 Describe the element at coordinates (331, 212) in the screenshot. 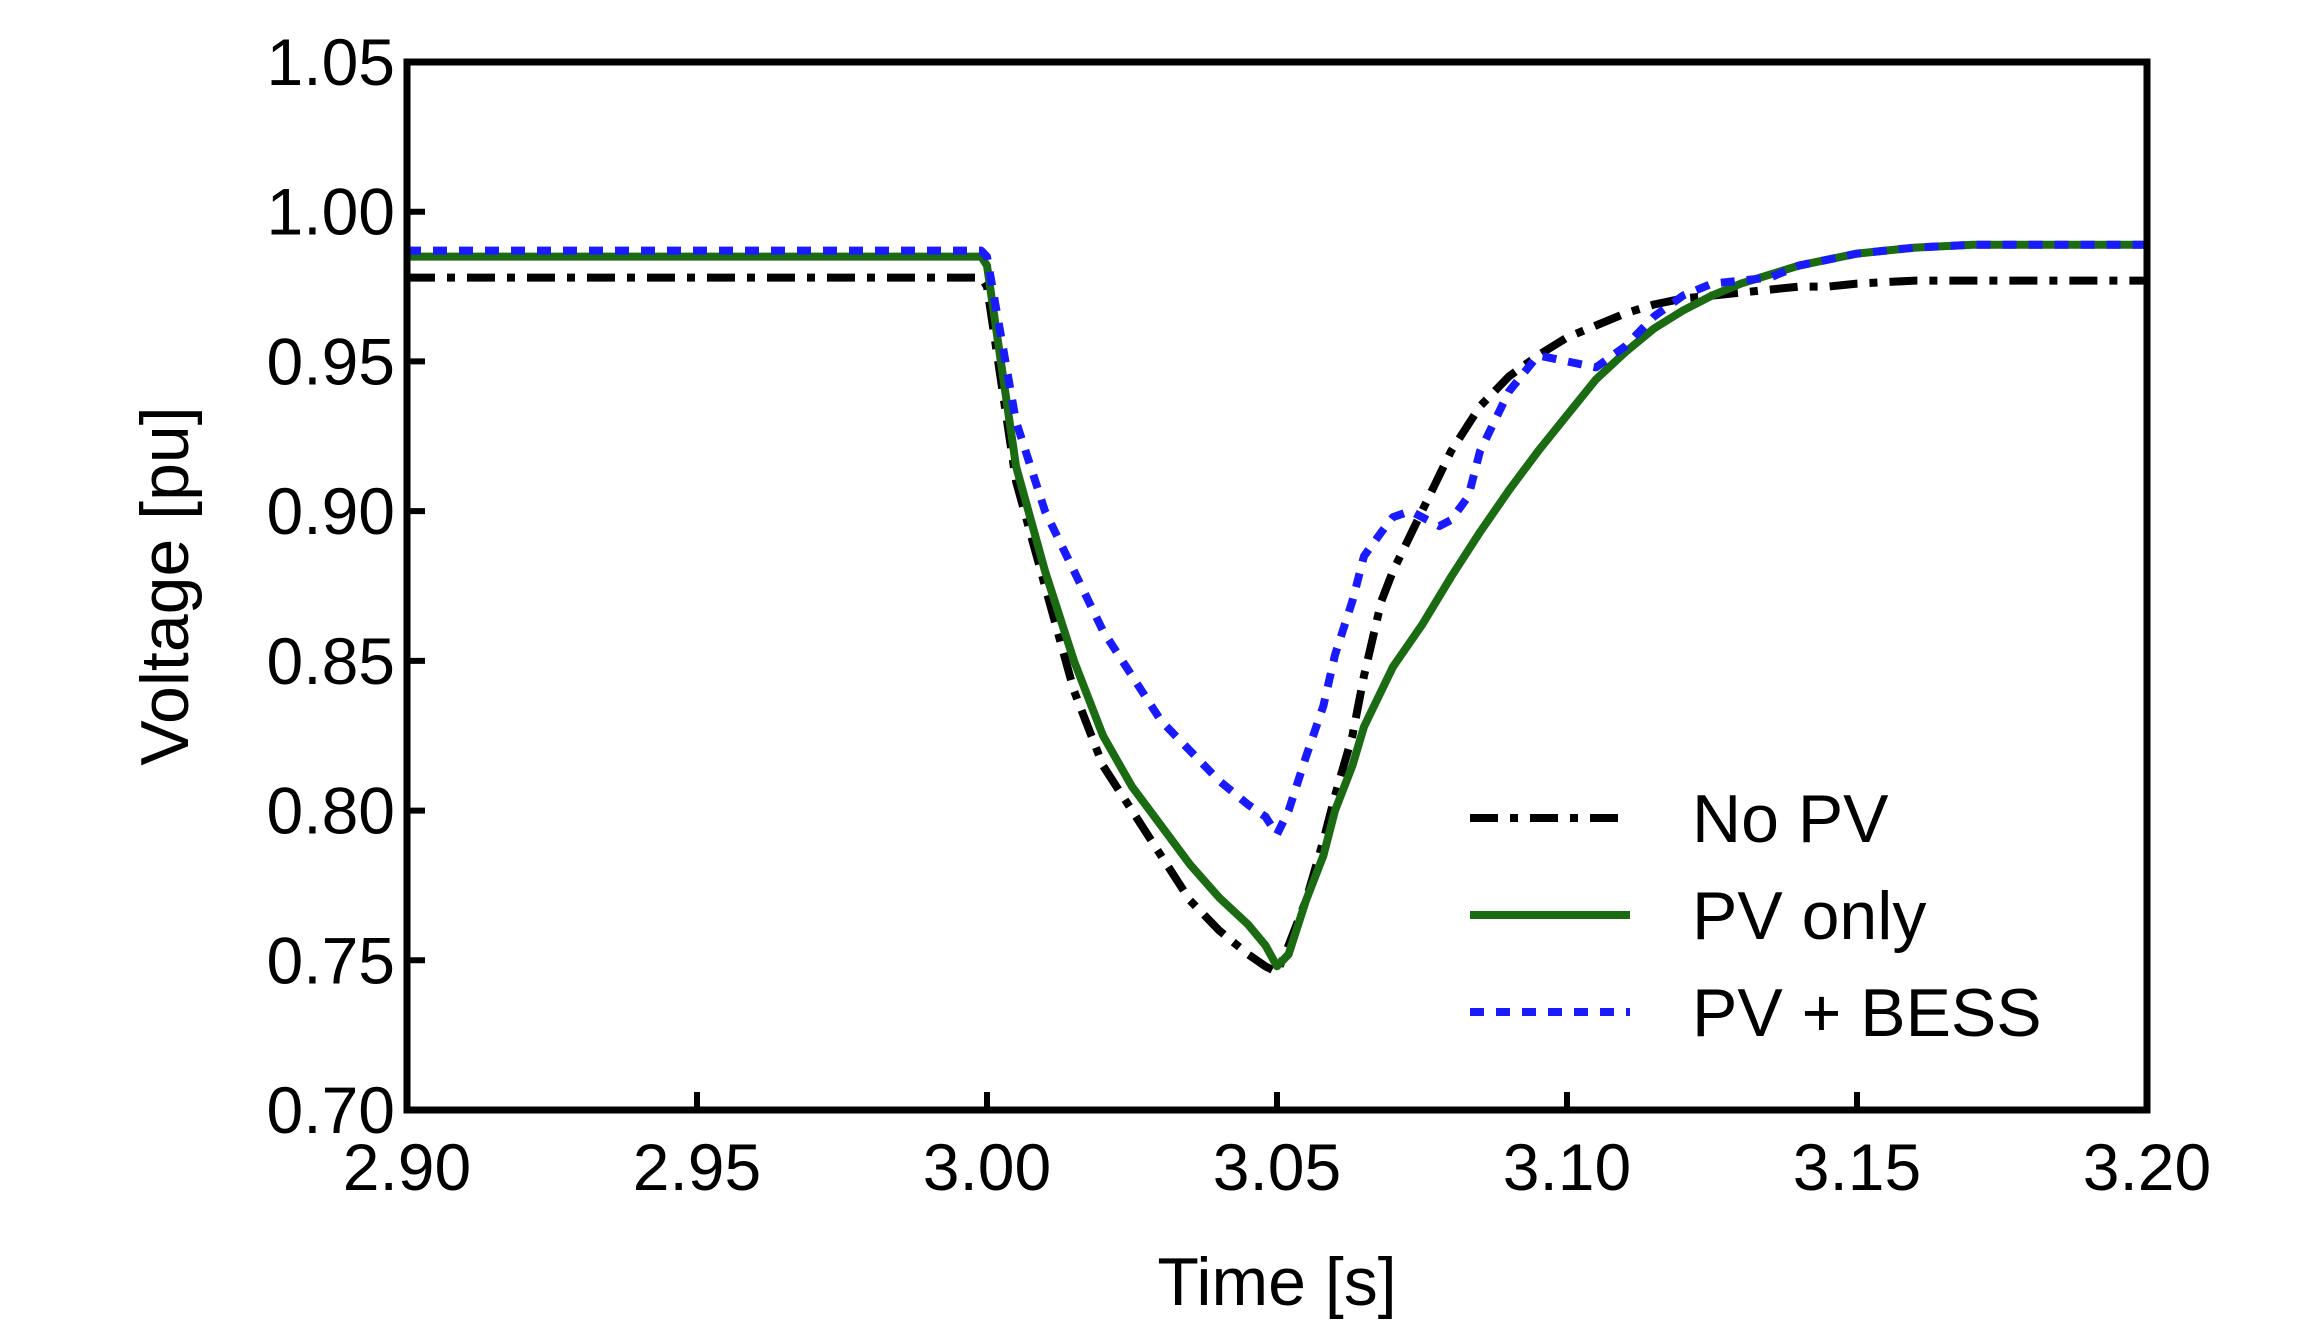

I see `y-tick-label: 1.00` at that location.